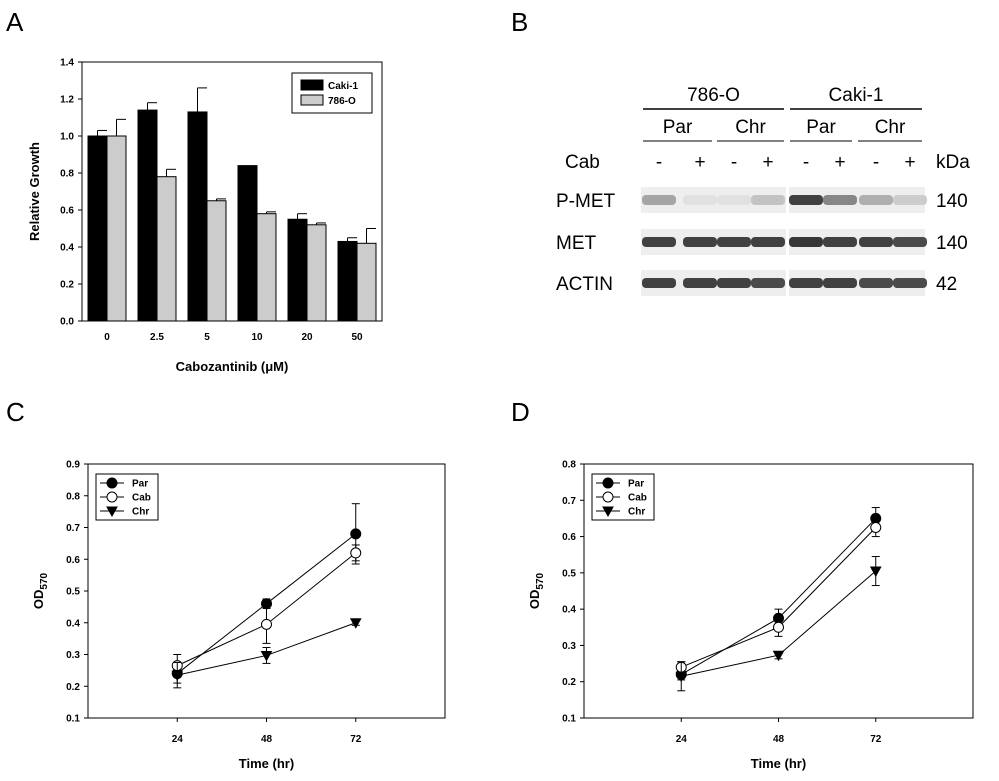 Image resolution: width=999 pixels, height=781 pixels. Describe the element at coordinates (266, 763) in the screenshot. I see `x-axis-title: Time (hr)` at that location.